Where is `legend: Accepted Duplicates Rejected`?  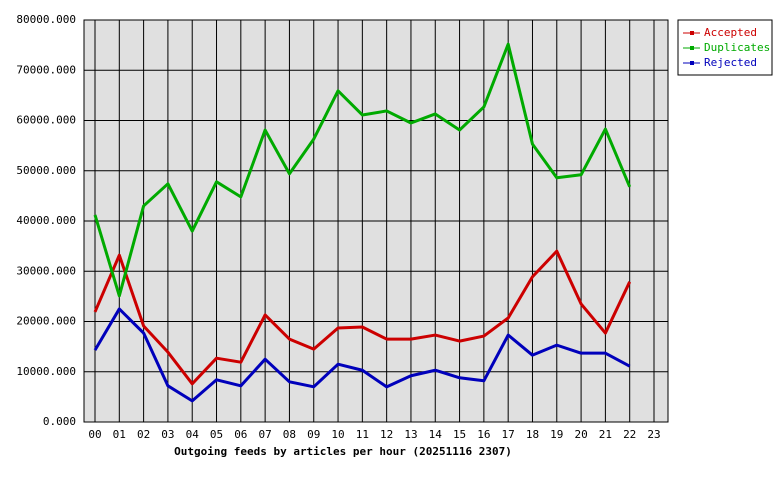 legend: Accepted Duplicates Rejected is located at coordinates (725, 47).